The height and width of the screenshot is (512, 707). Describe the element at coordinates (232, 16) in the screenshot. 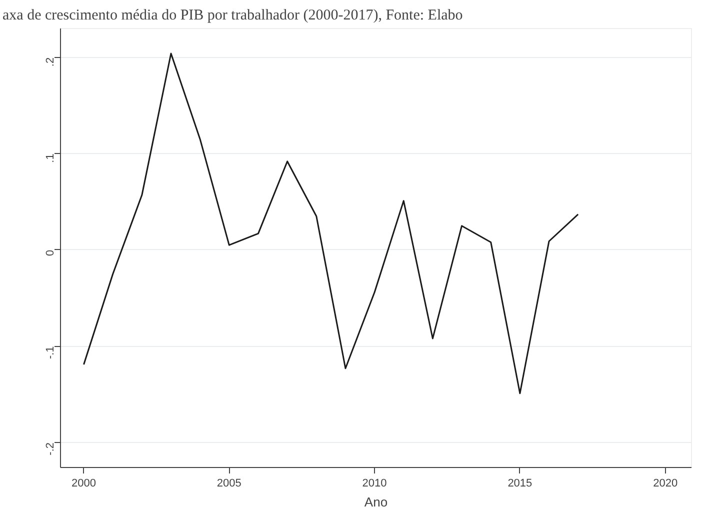

I see `chart-title: axa de crescimento média do PIB por trabalhador (2000-2017), Fonte: Elabo` at that location.